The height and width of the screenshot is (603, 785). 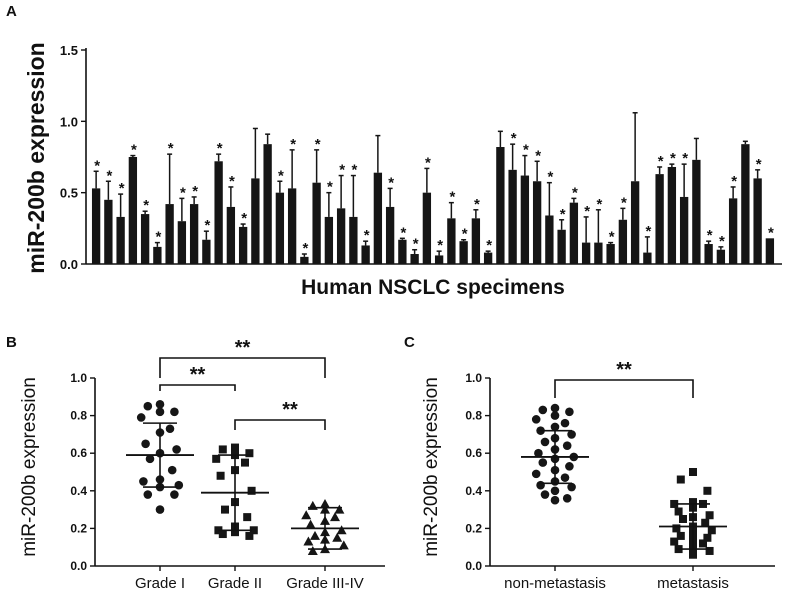 I want to click on panel-b-y-tick-label: 0.8, so click(x=78, y=416).